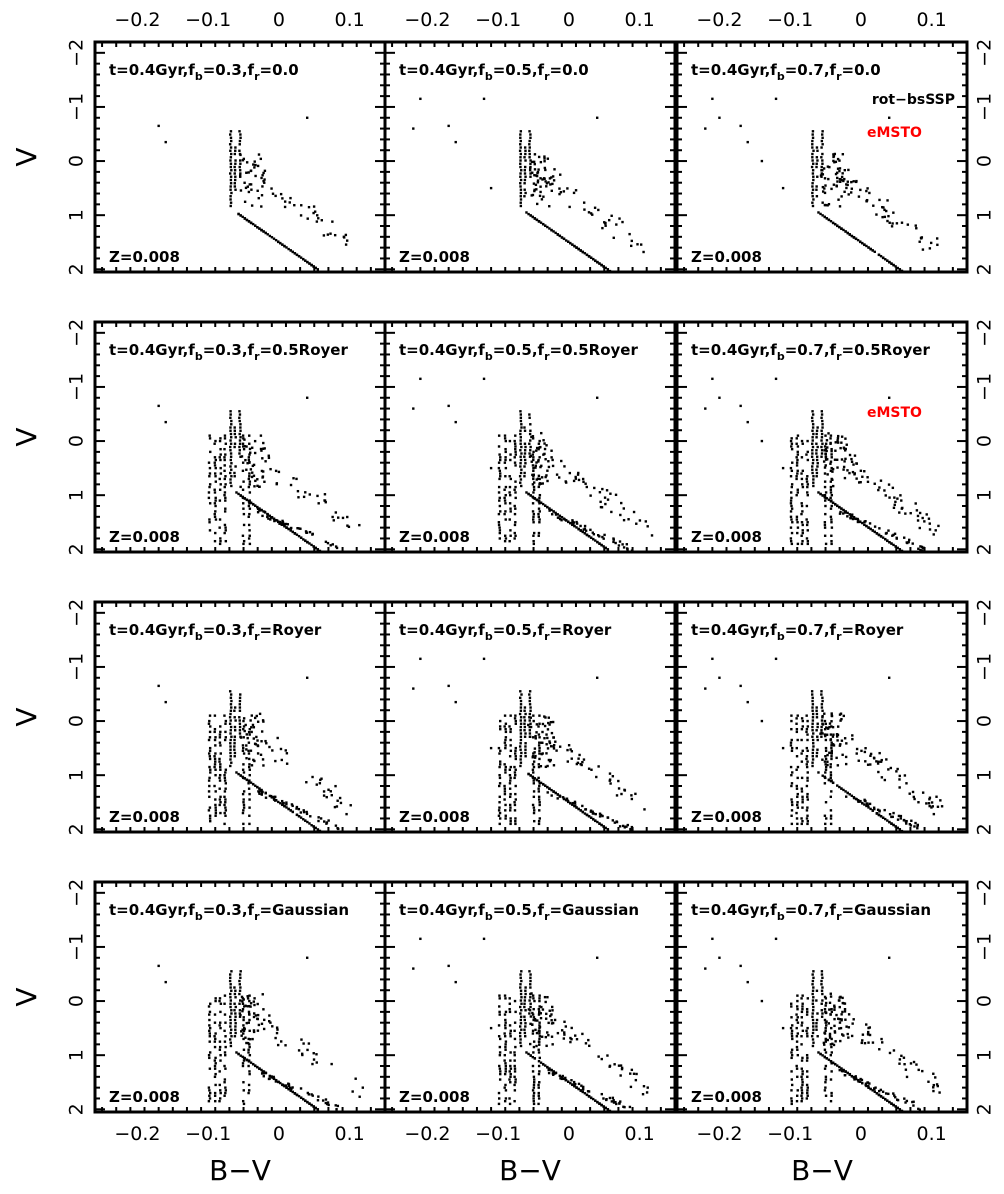 The height and width of the screenshot is (1194, 1004). Describe the element at coordinates (26, 436) in the screenshot. I see `y-axis-label: V` at that location.